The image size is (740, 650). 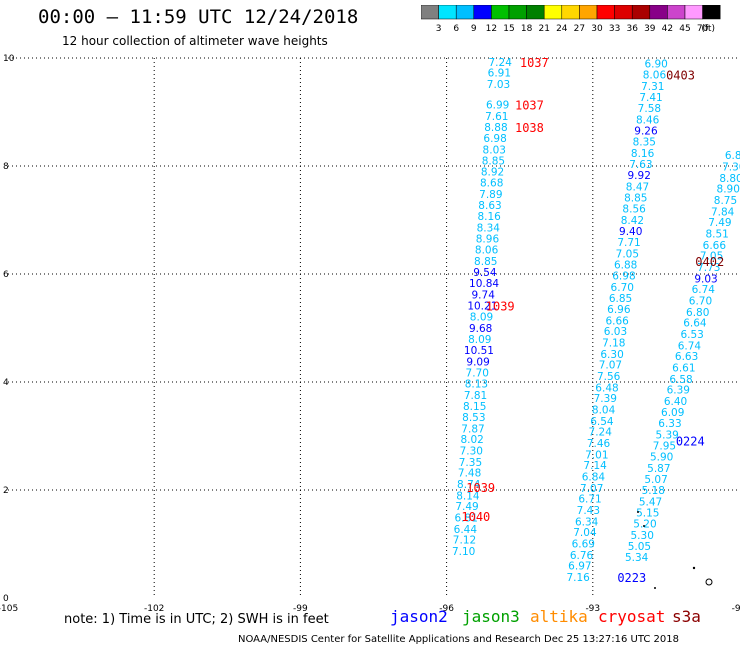 What do you see at coordinates (439, 29) in the screenshot?
I see `scale-label: 3` at bounding box center [439, 29].